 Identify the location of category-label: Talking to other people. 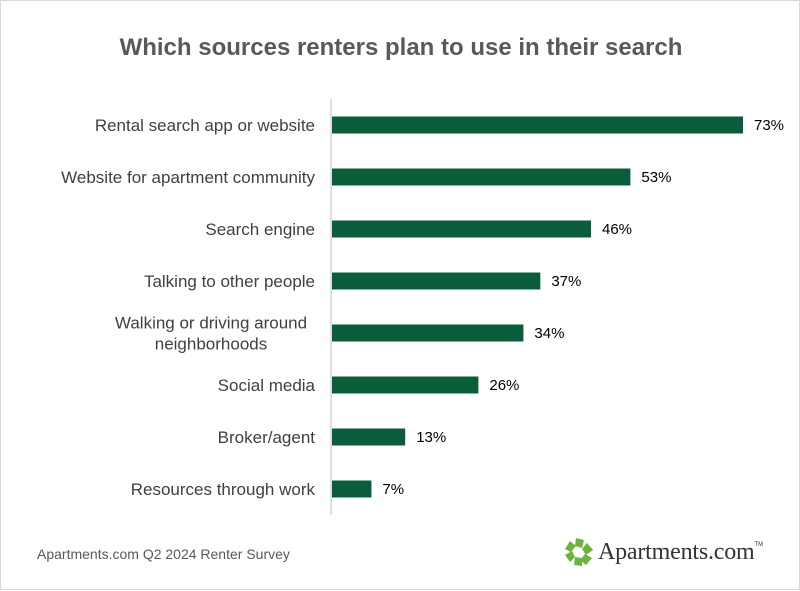
(229, 281).